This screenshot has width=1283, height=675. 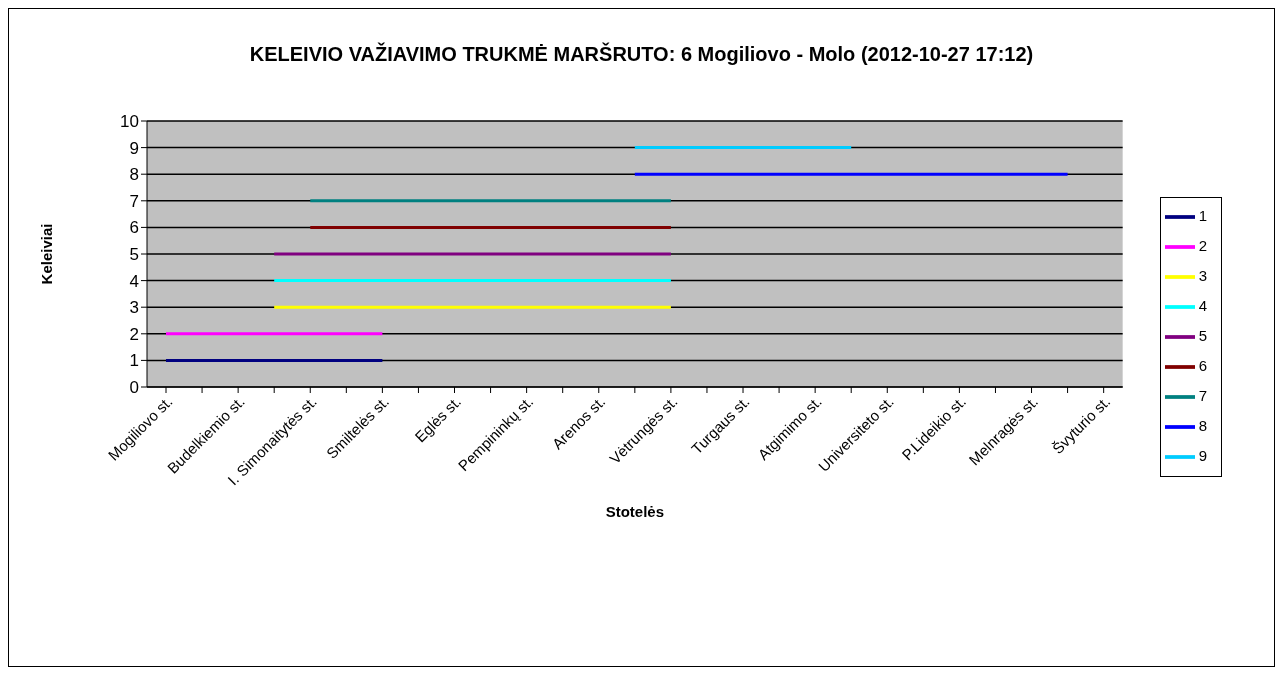 What do you see at coordinates (134, 281) in the screenshot?
I see `y-tick-label: 4` at bounding box center [134, 281].